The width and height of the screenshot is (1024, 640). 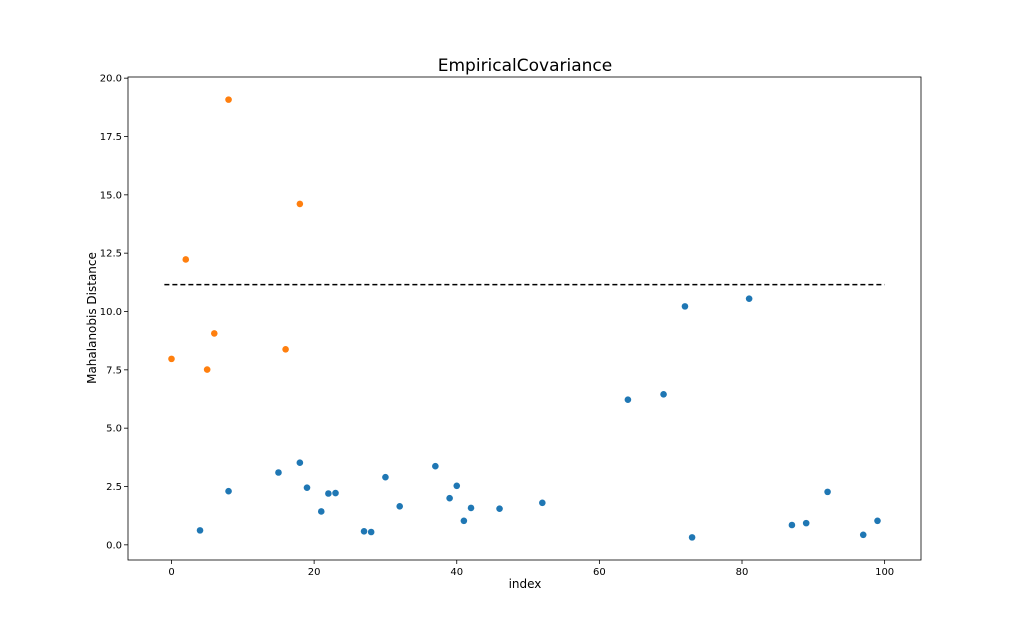 I want to click on y-tick-label: 7.5, so click(x=114, y=370).